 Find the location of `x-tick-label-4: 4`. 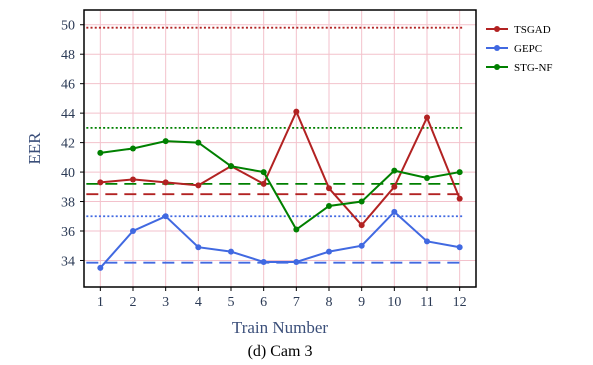

x-tick-label-4: 4 is located at coordinates (198, 302).